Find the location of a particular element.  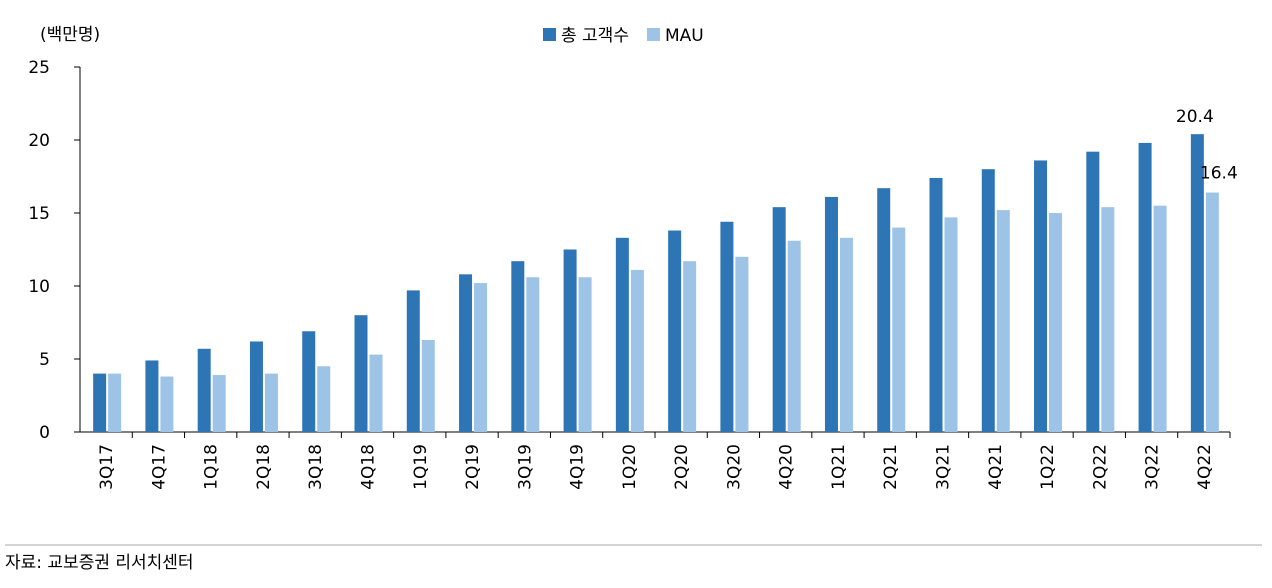

y-tick-label: 10 is located at coordinates (39, 287).